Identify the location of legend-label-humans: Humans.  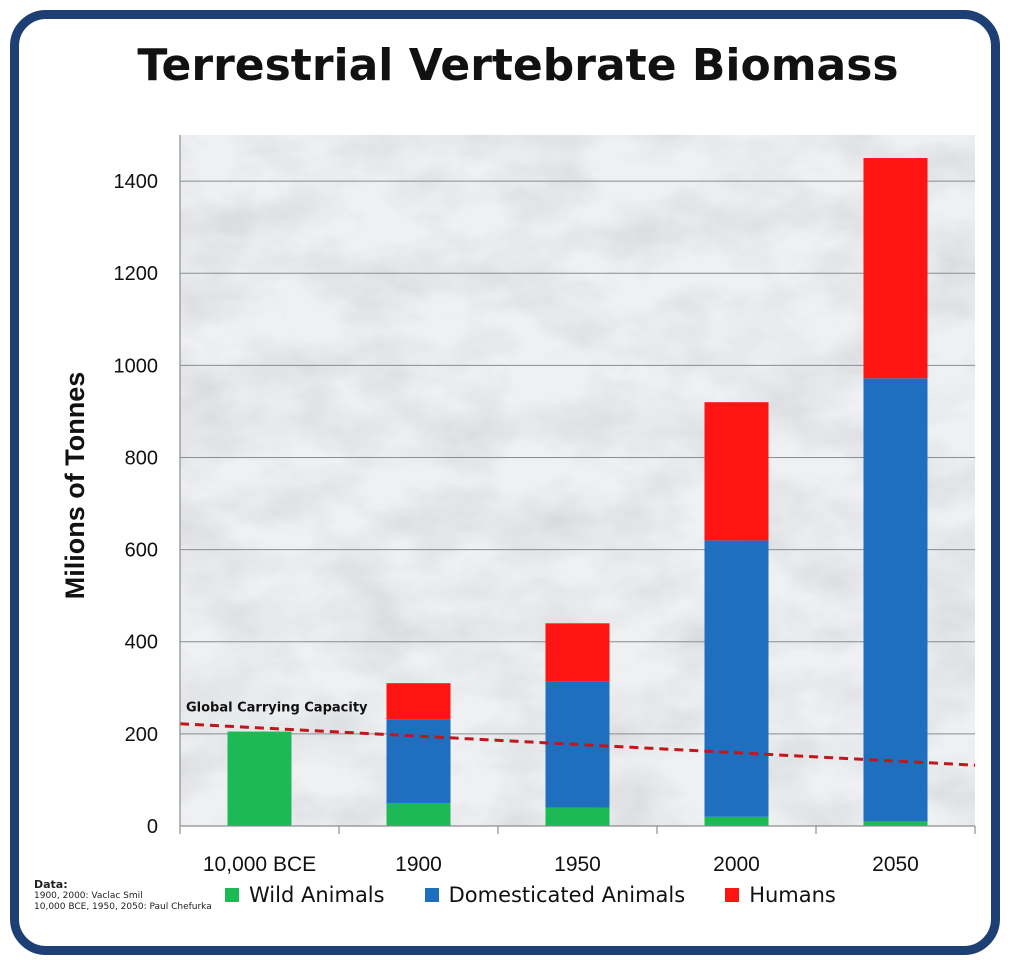
(792, 895).